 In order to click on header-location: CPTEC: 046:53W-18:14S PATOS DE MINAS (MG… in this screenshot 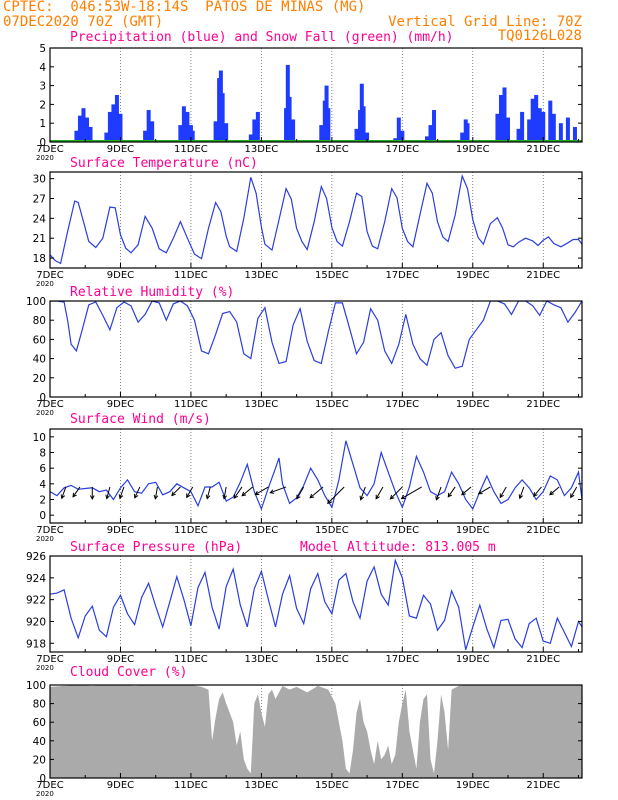, I will do `click(184, 7)`.